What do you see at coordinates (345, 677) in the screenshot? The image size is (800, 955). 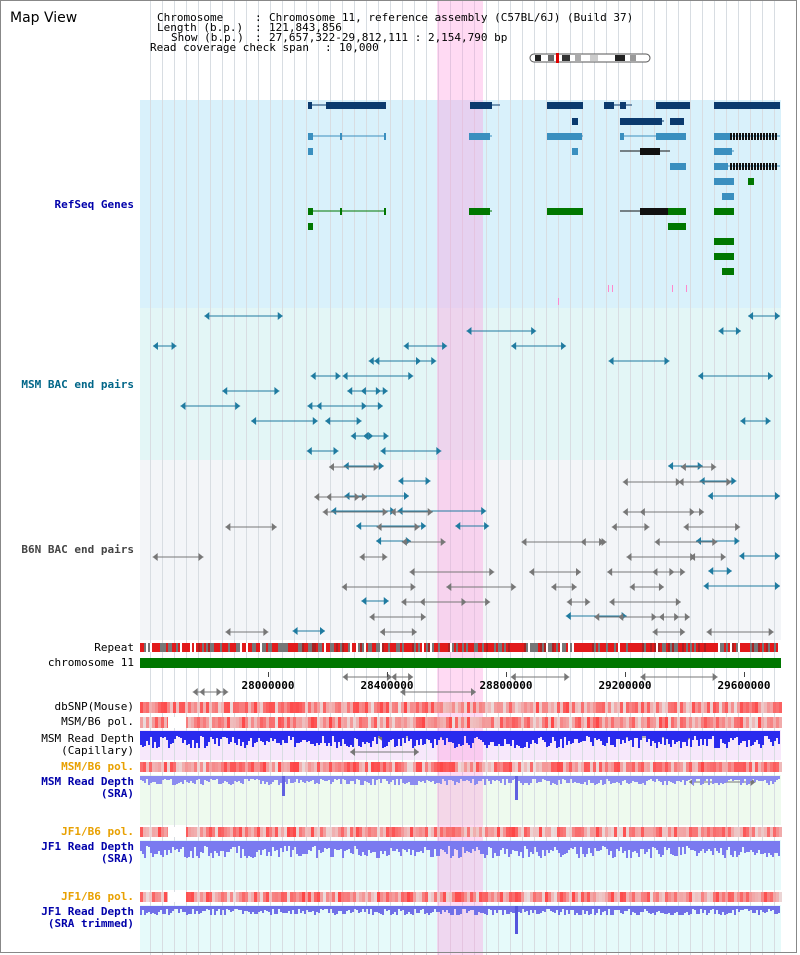 I see `b6n-bac-end` at bounding box center [345, 677].